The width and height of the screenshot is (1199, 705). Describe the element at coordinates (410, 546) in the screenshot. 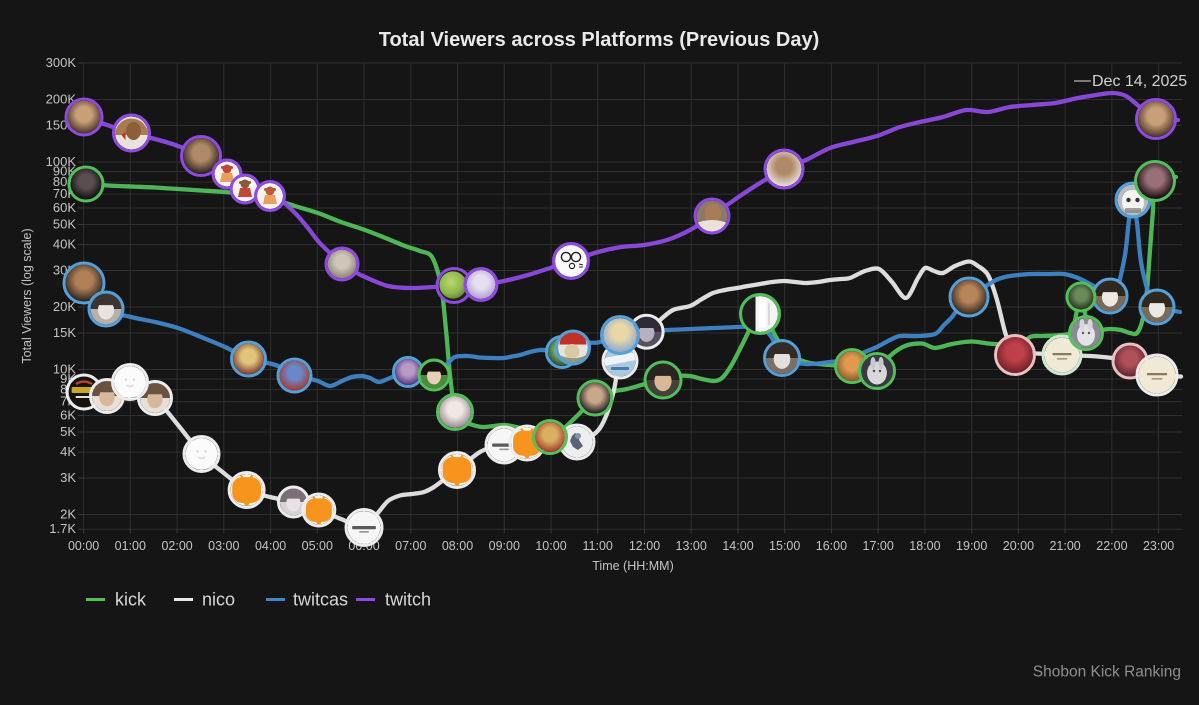

I see `svg-text: 07:00` at that location.